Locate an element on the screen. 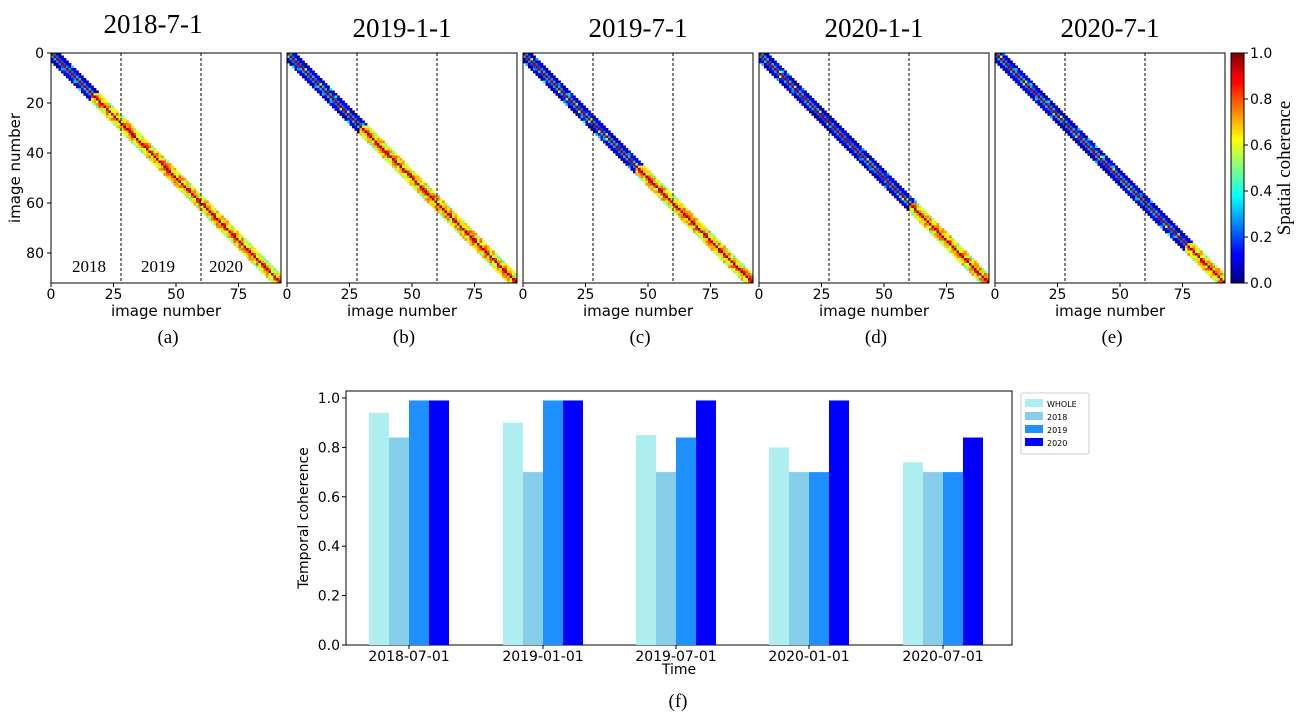 The width and height of the screenshot is (1305, 717). legend-swatch is located at coordinates (1034, 416).